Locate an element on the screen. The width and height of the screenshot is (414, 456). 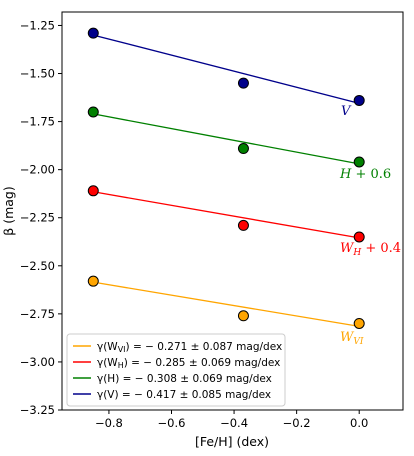
series-labels: V H + 0.6 WH + 0.4 WVI is located at coordinates (370, 225).